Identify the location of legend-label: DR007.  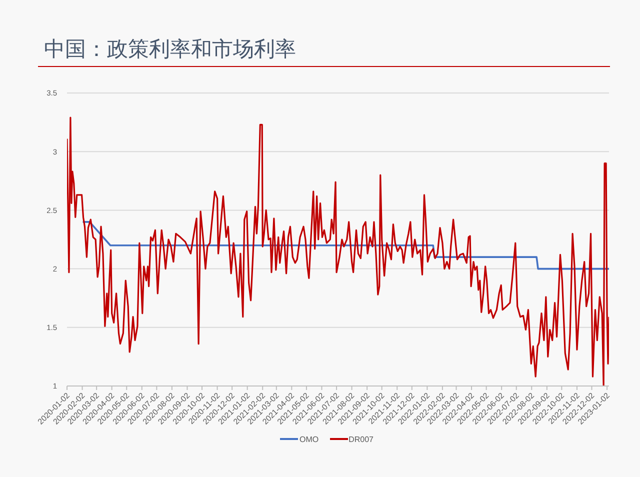
(361, 439).